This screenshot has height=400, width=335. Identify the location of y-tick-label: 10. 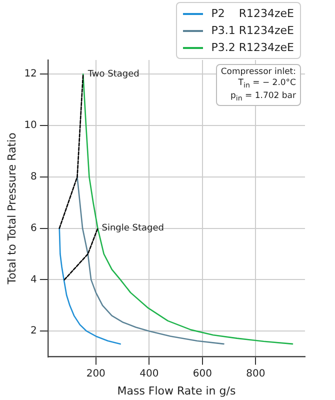
(30, 126).